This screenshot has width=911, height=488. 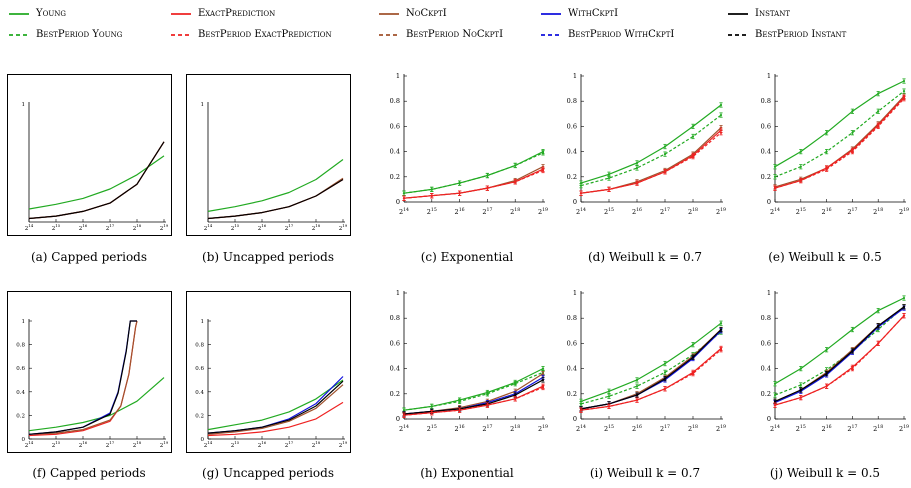 I want to click on legend-entry-bestperiod-withckpti: BestPeriod WithCkptI, so click(x=607, y=34).